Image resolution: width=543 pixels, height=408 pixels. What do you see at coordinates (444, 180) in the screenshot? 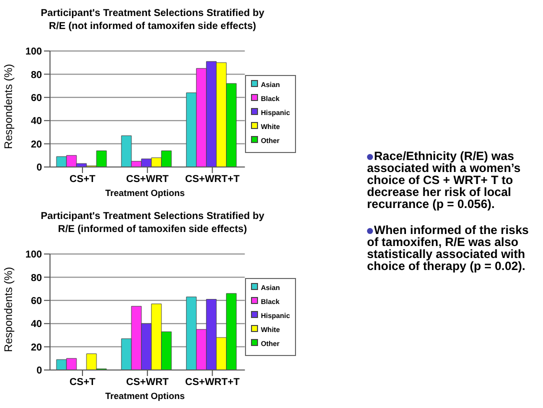
I see `text: Race/Ethnicity (R/E) was associated with a women’s choice of CS + WRT+ T to decrease her risk of local recurrance (p = 0.056).` at bounding box center [444, 180].